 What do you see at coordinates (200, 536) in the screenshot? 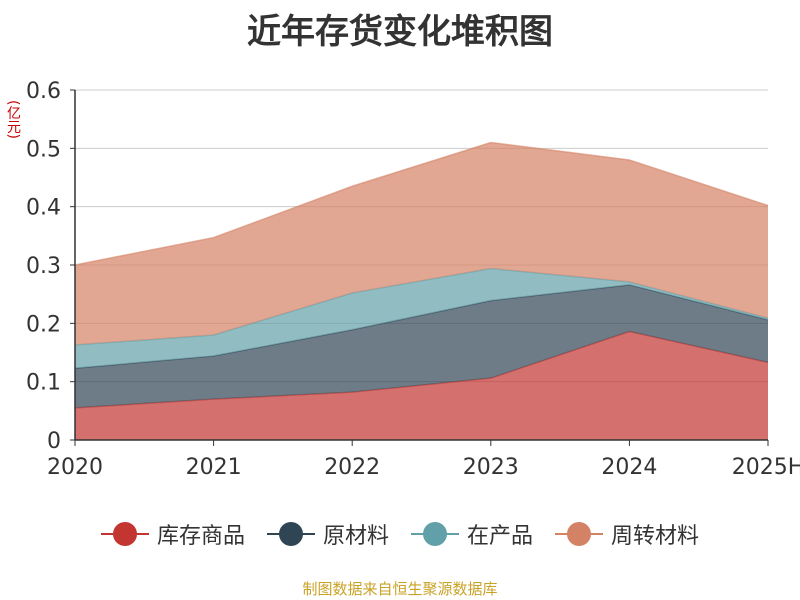
I see `legend-label: 库存商品` at bounding box center [200, 536].